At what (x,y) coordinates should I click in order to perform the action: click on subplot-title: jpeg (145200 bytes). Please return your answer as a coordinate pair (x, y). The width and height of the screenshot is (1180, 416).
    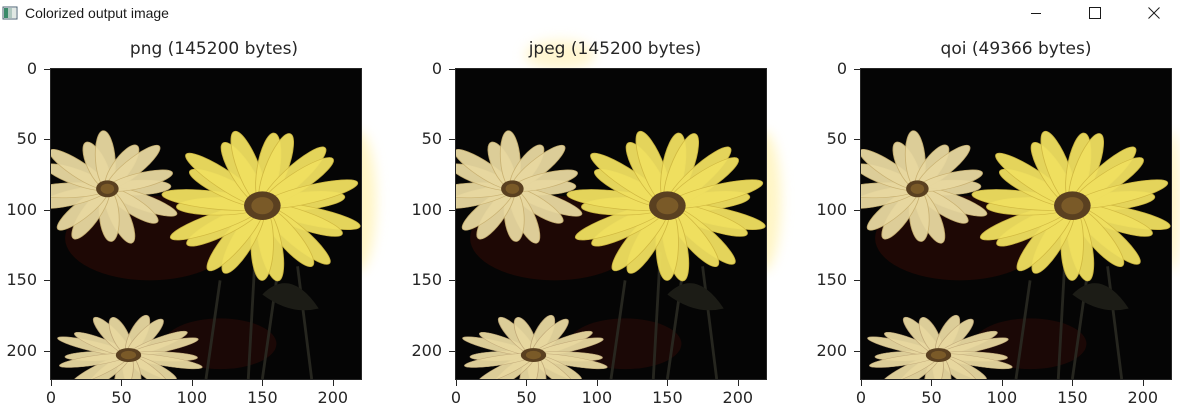
    Looking at the image, I should click on (615, 49).